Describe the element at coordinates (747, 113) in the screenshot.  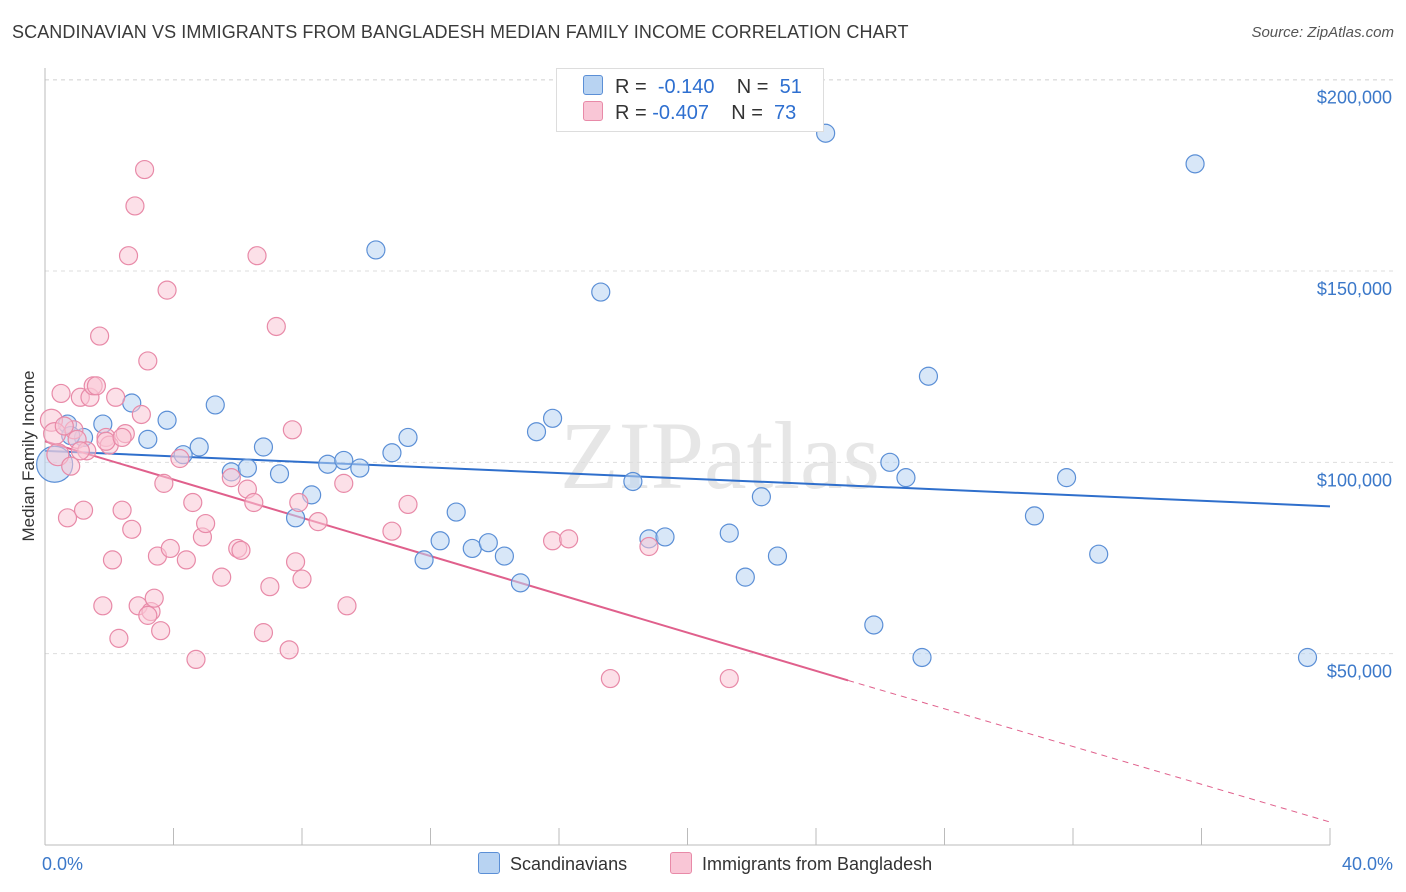
I see `legend-n-label: N =` at that location.